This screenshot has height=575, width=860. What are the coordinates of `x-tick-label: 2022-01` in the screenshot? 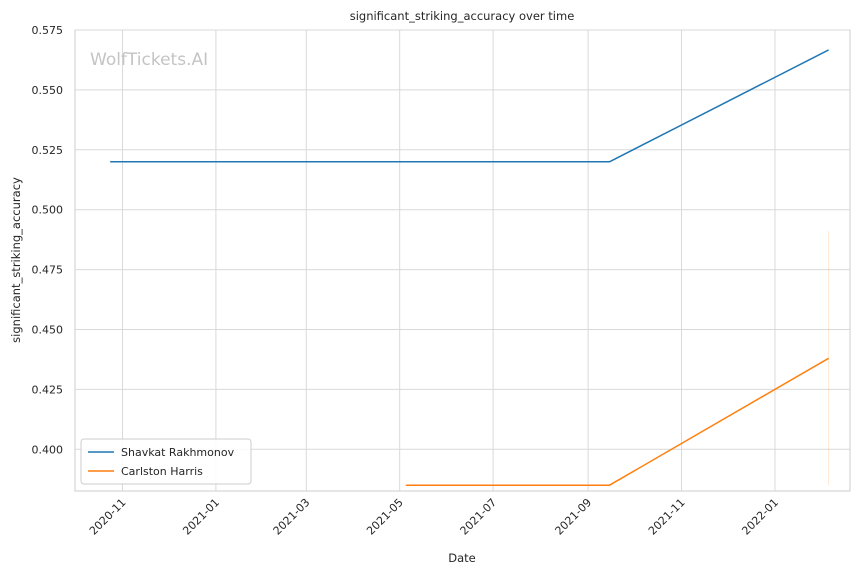 It's located at (760, 517).